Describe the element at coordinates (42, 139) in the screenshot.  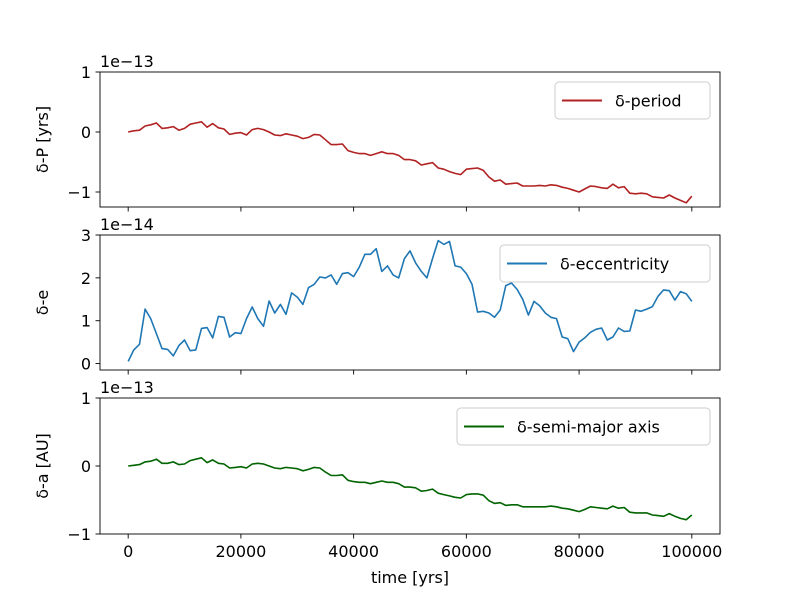
I see `y-axis-label: δ-P [yrs]` at that location.